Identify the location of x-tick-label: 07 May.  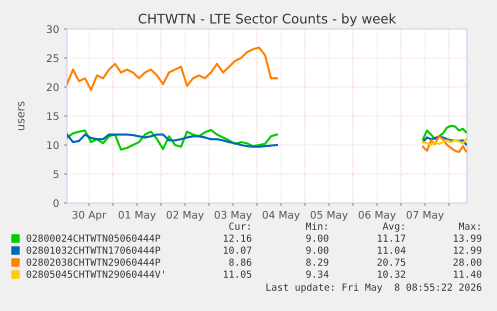
(425, 215).